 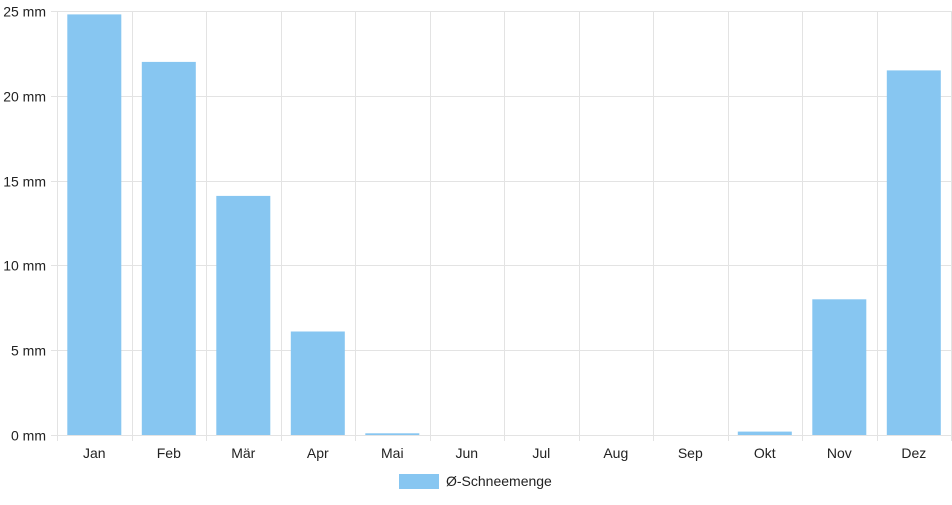 What do you see at coordinates (24, 224) in the screenshot?
I see `y-axis-ticks: 0 mm 5 mm 10 mm 15 mm 20 mm 25 mm` at bounding box center [24, 224].